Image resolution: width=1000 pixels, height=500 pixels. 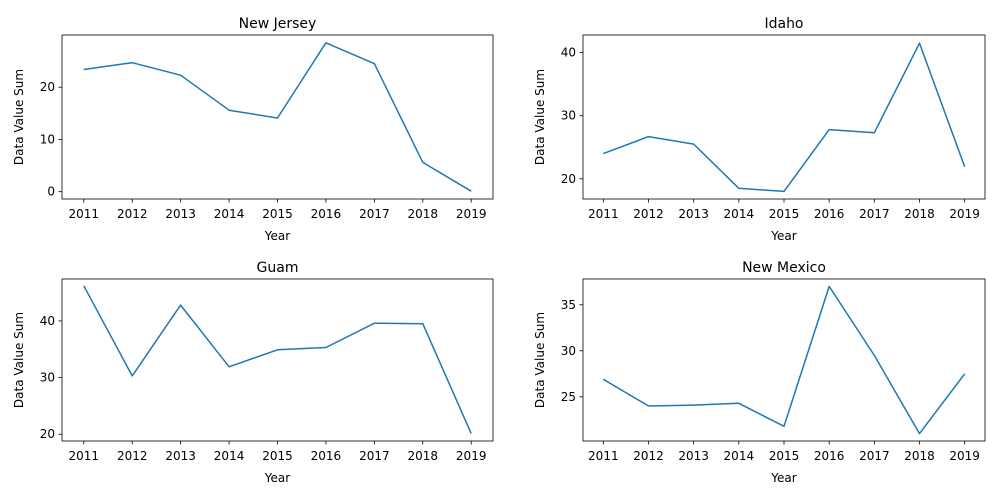 What do you see at coordinates (47, 139) in the screenshot?
I see `y-tick-label: 10` at bounding box center [47, 139].